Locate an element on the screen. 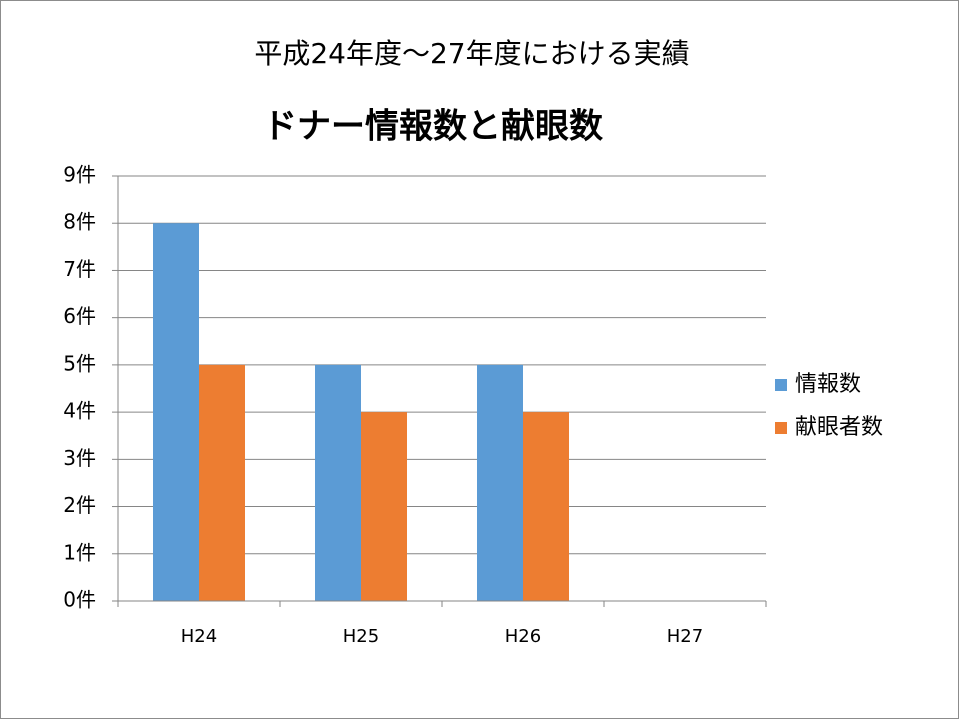  chart-title: 平成24年度～27年度における実績 is located at coordinates (471, 53).